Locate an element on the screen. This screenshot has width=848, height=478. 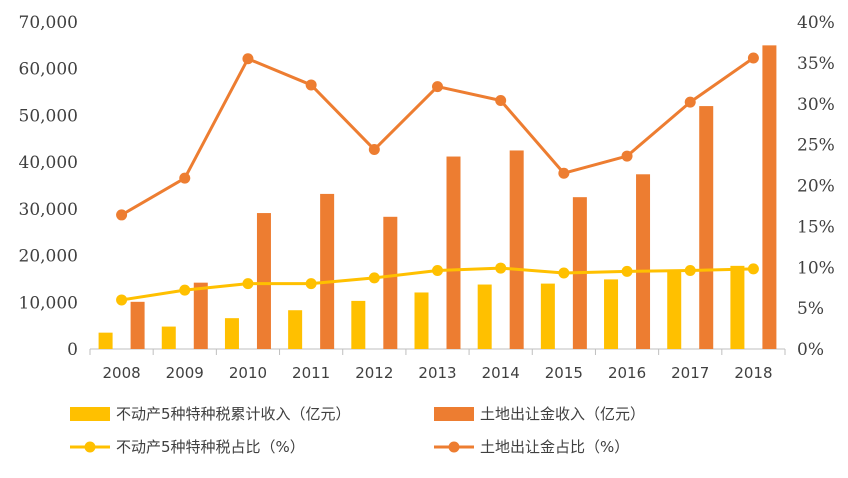
right-y-tick-label: 0% is located at coordinates (810, 350).